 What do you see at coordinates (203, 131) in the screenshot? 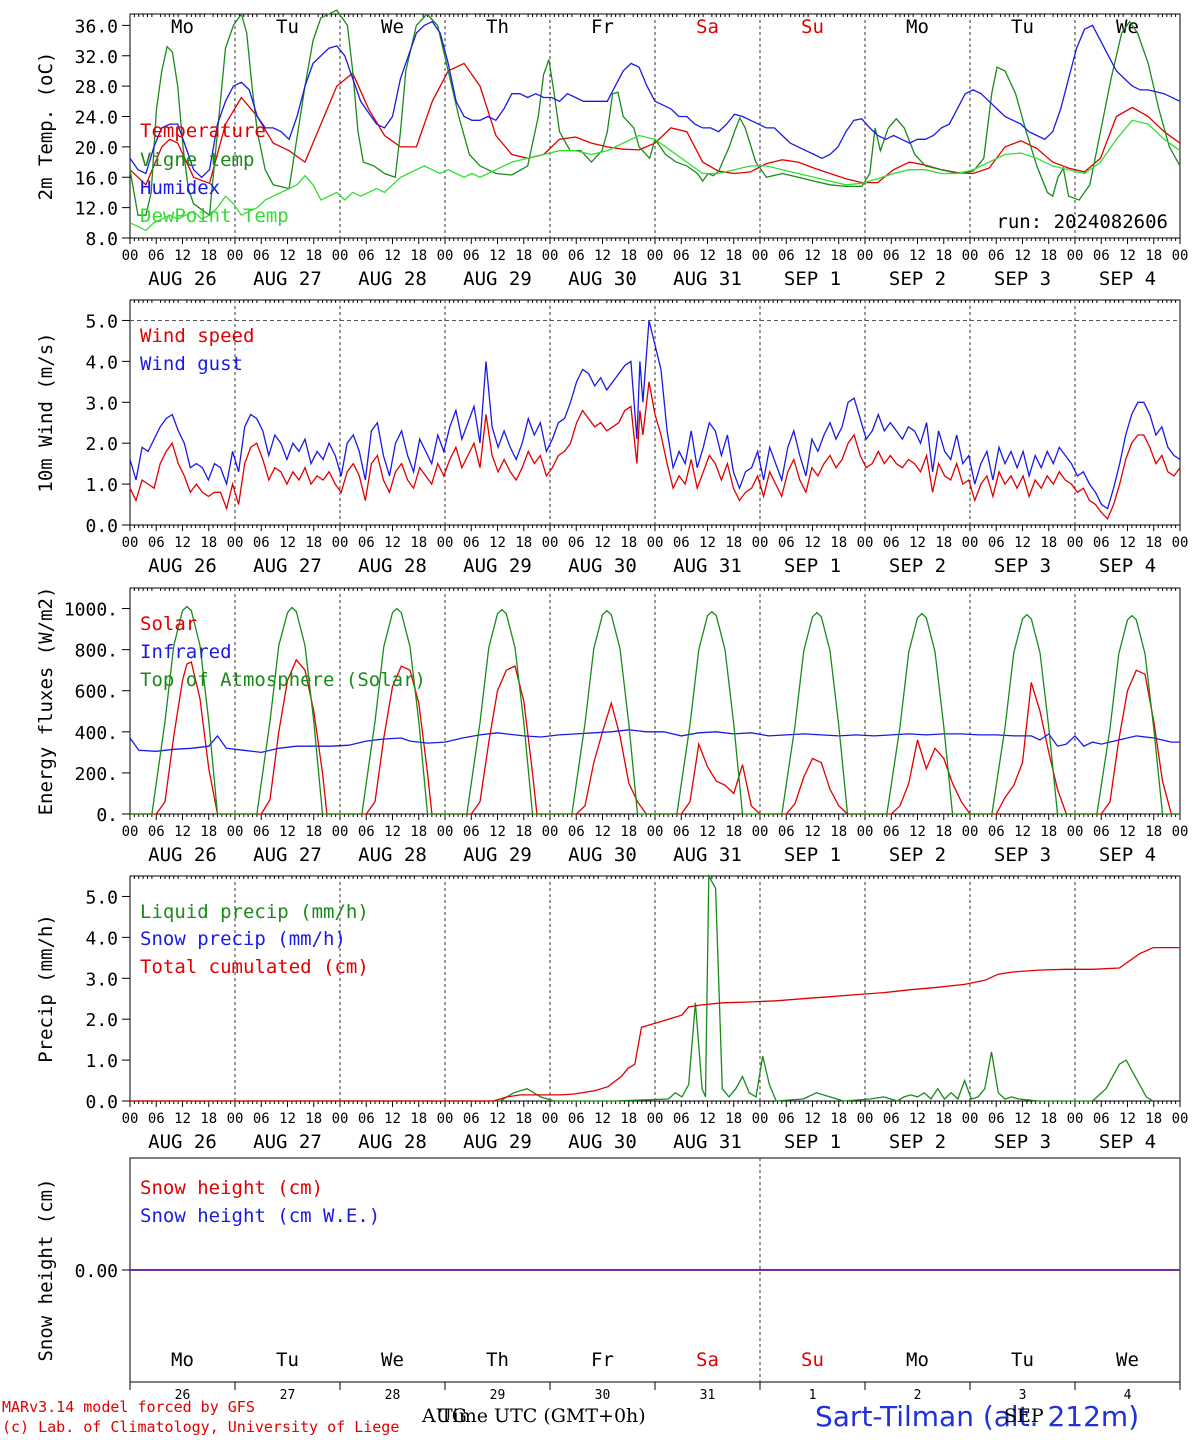
I see `legend-entry: Temperature` at bounding box center [203, 131].